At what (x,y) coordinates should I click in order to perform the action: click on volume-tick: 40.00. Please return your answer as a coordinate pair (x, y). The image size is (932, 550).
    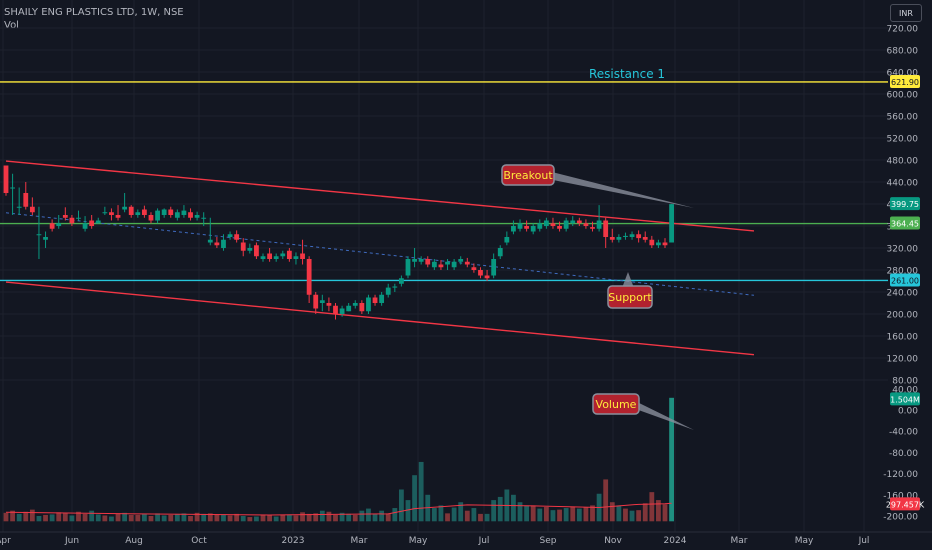
    Looking at the image, I should click on (905, 390).